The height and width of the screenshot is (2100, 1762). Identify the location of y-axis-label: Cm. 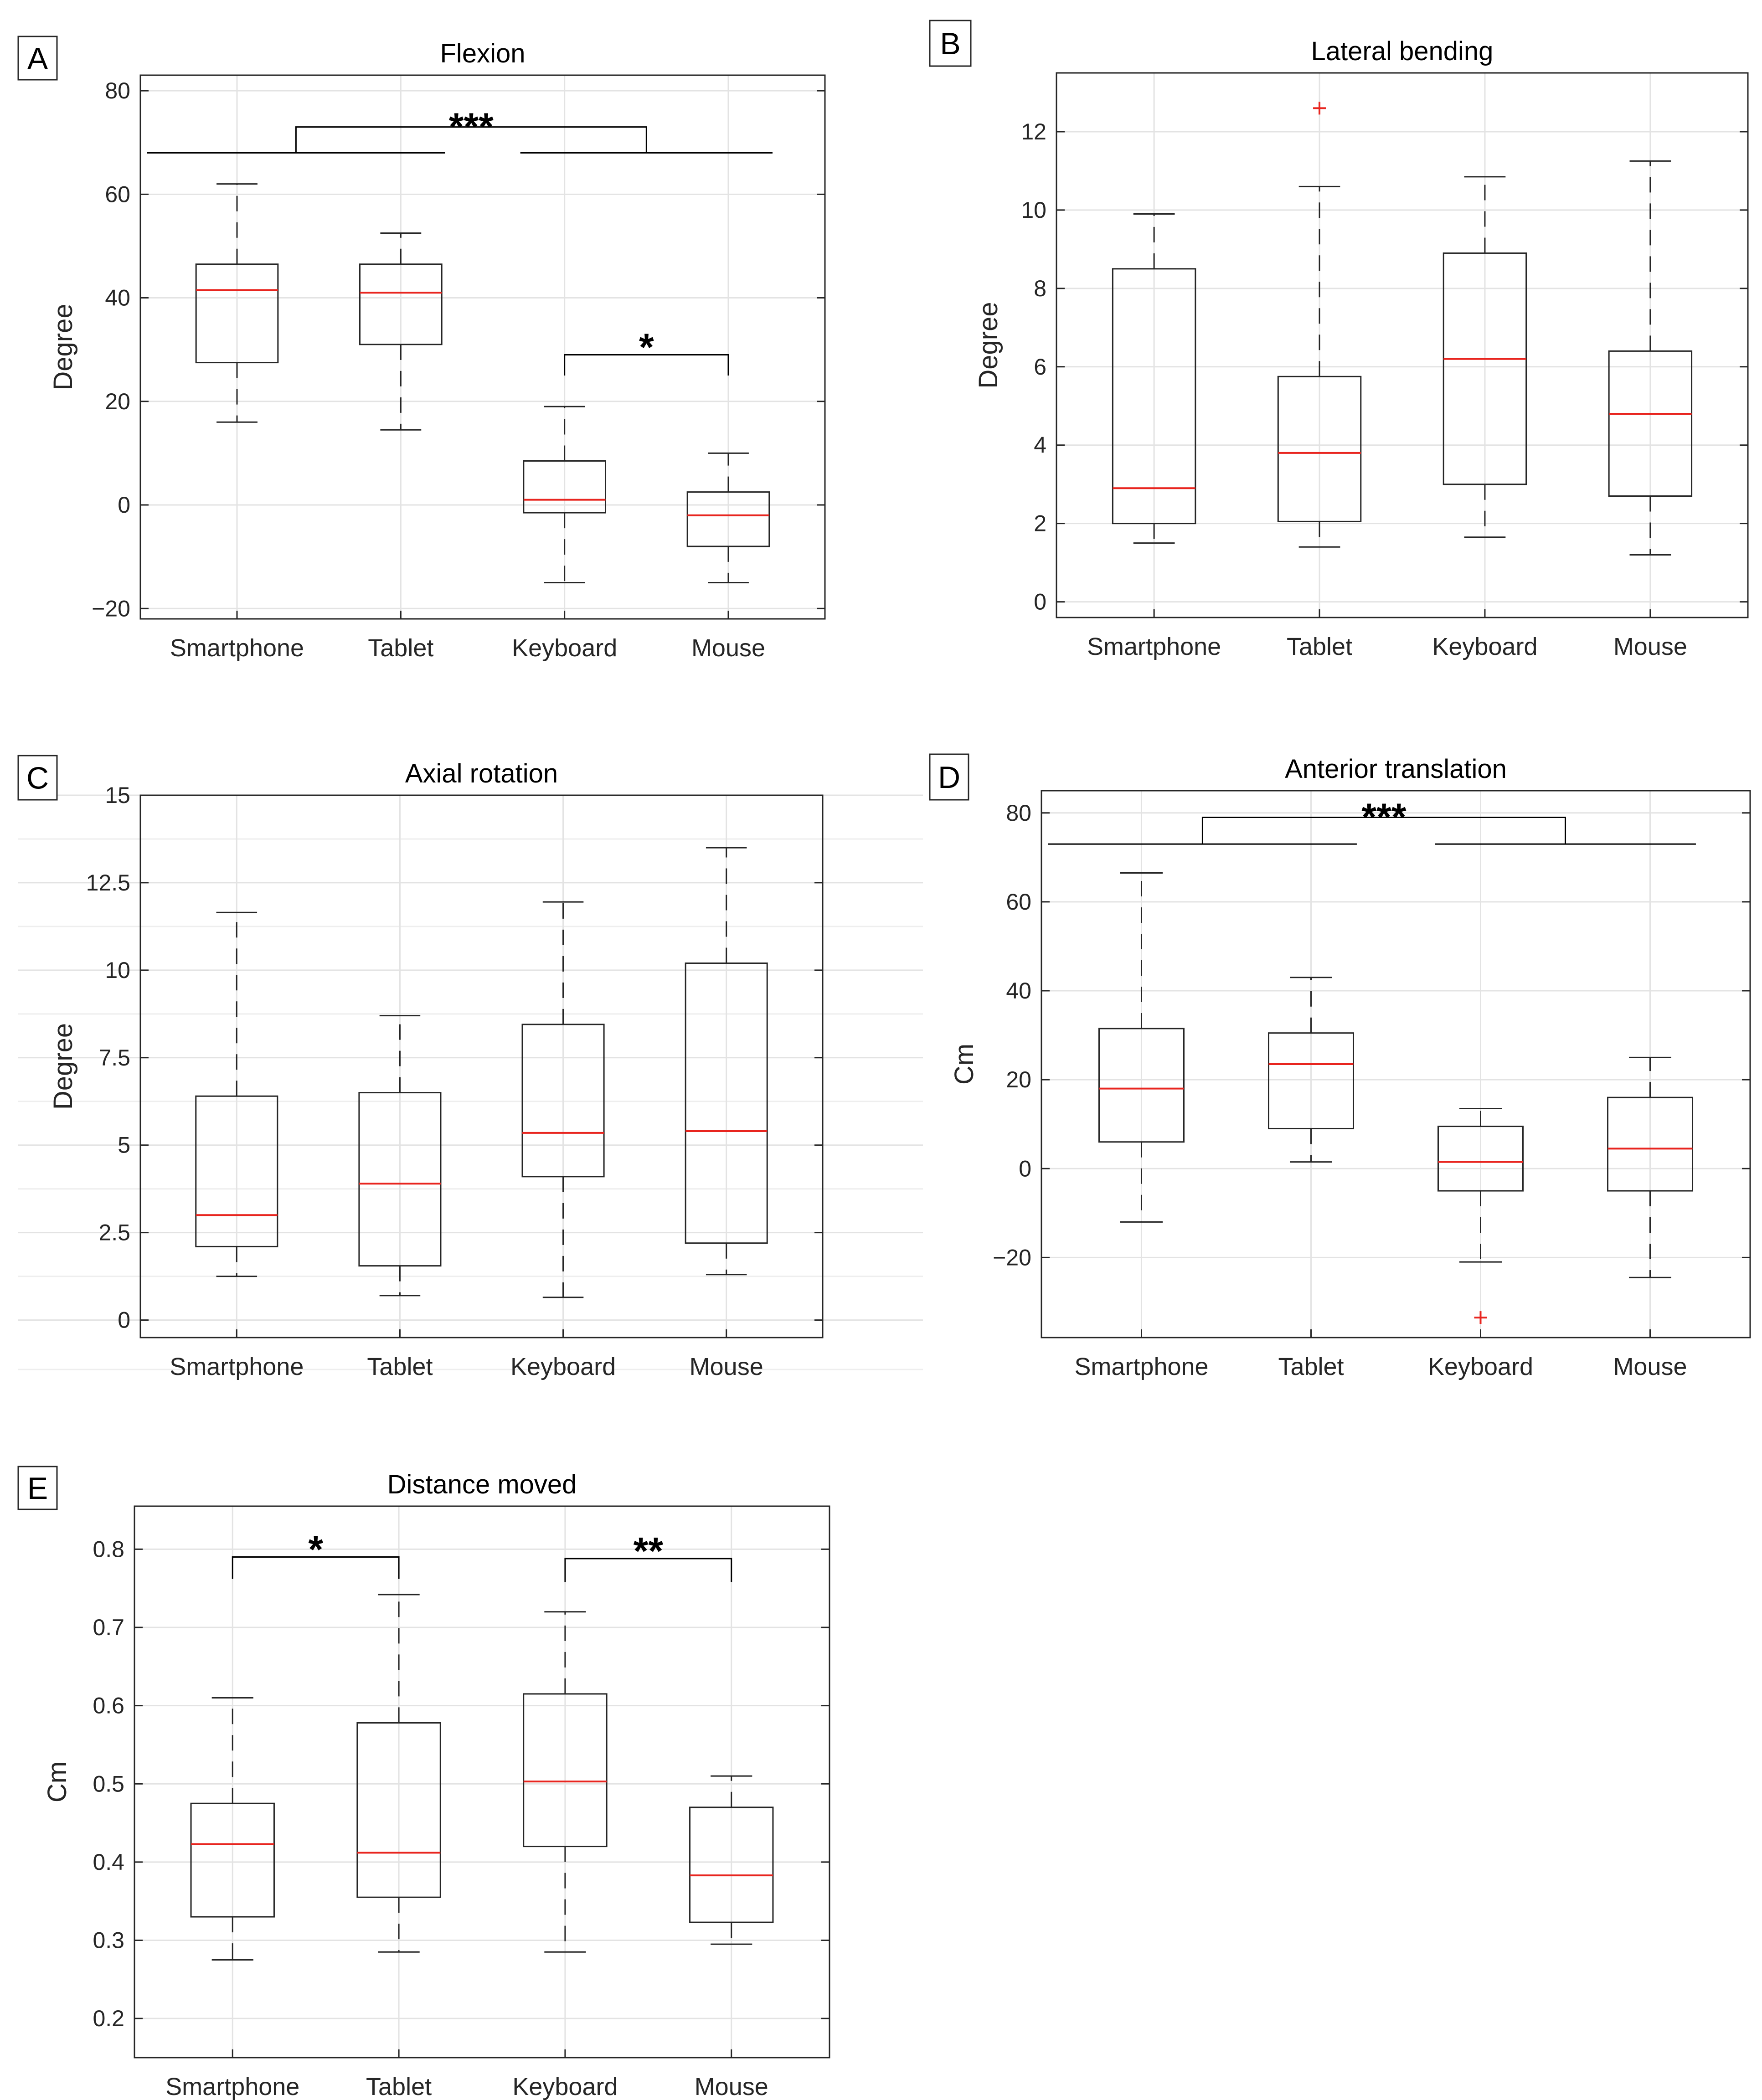
(57, 1782).